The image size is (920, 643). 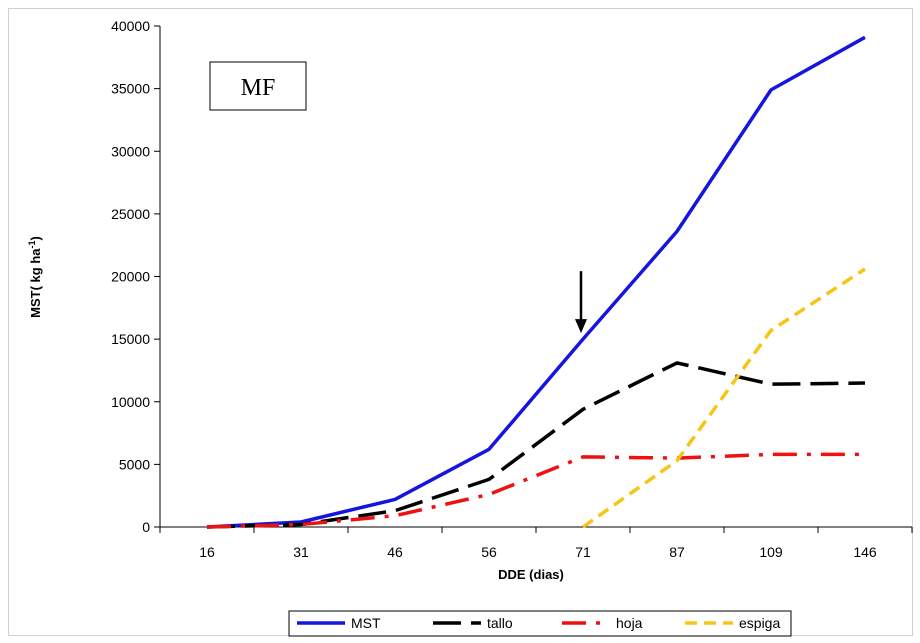 What do you see at coordinates (395, 552) in the screenshot?
I see `x-tick-label: 46` at bounding box center [395, 552].